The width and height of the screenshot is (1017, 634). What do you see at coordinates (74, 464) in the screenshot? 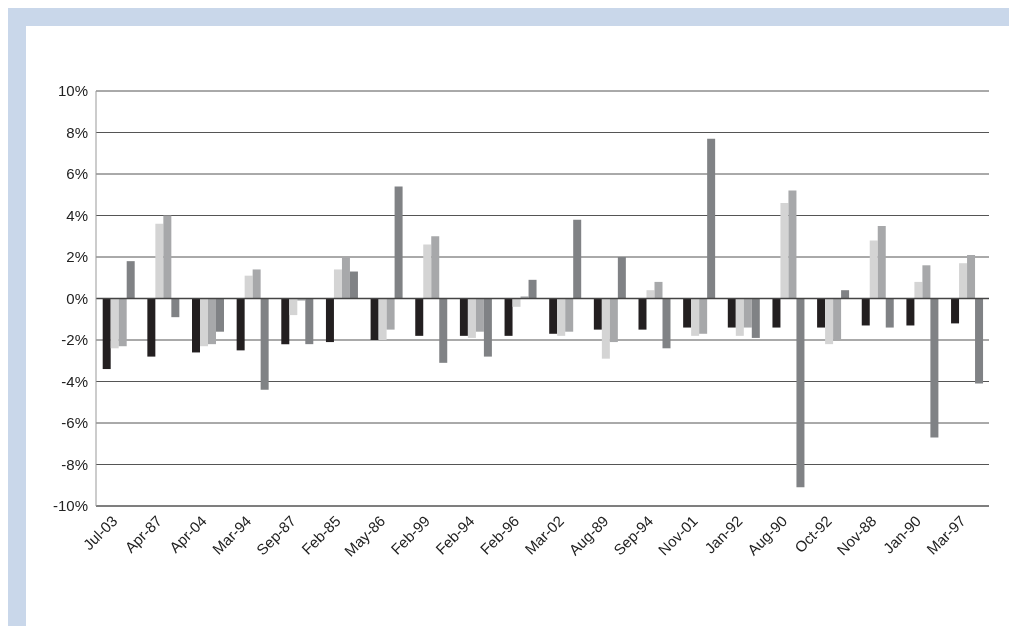
I see `y-tick-label: -8%` at bounding box center [74, 464].